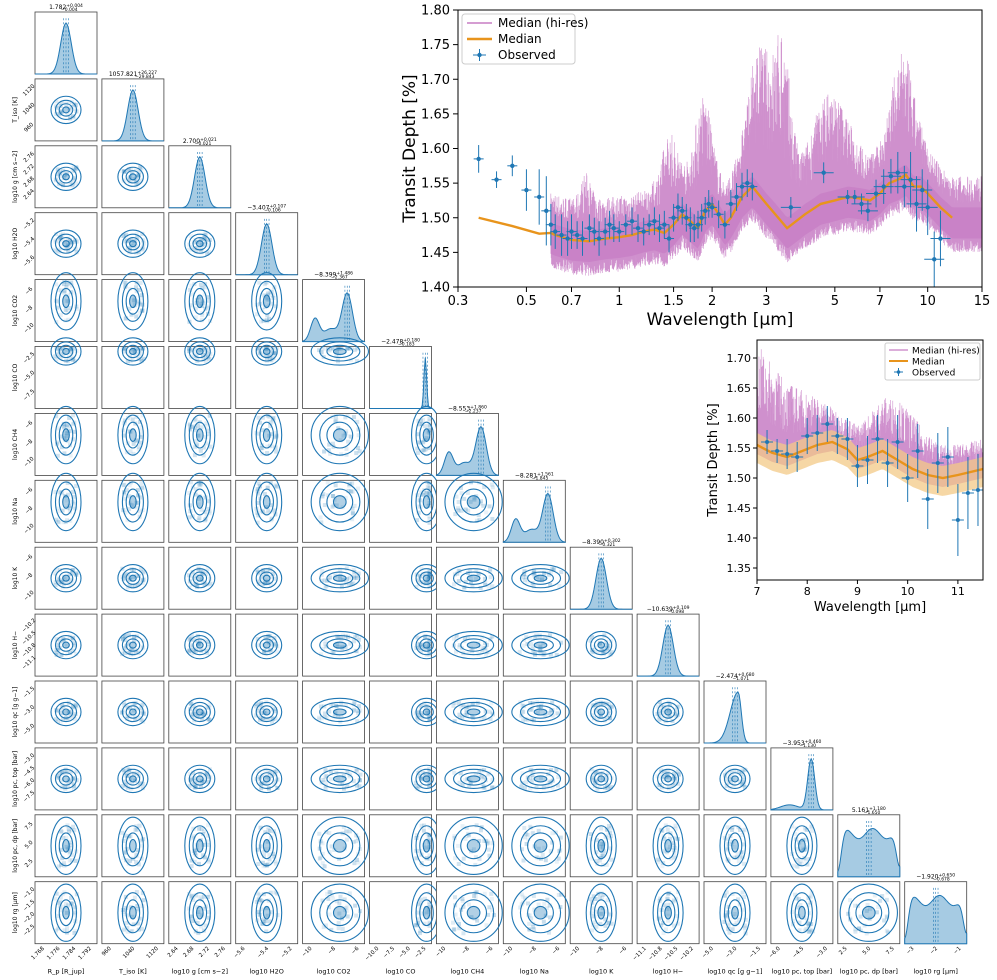  Describe the element at coordinates (267, 244) in the screenshot. I see `marginal-panel` at that location.